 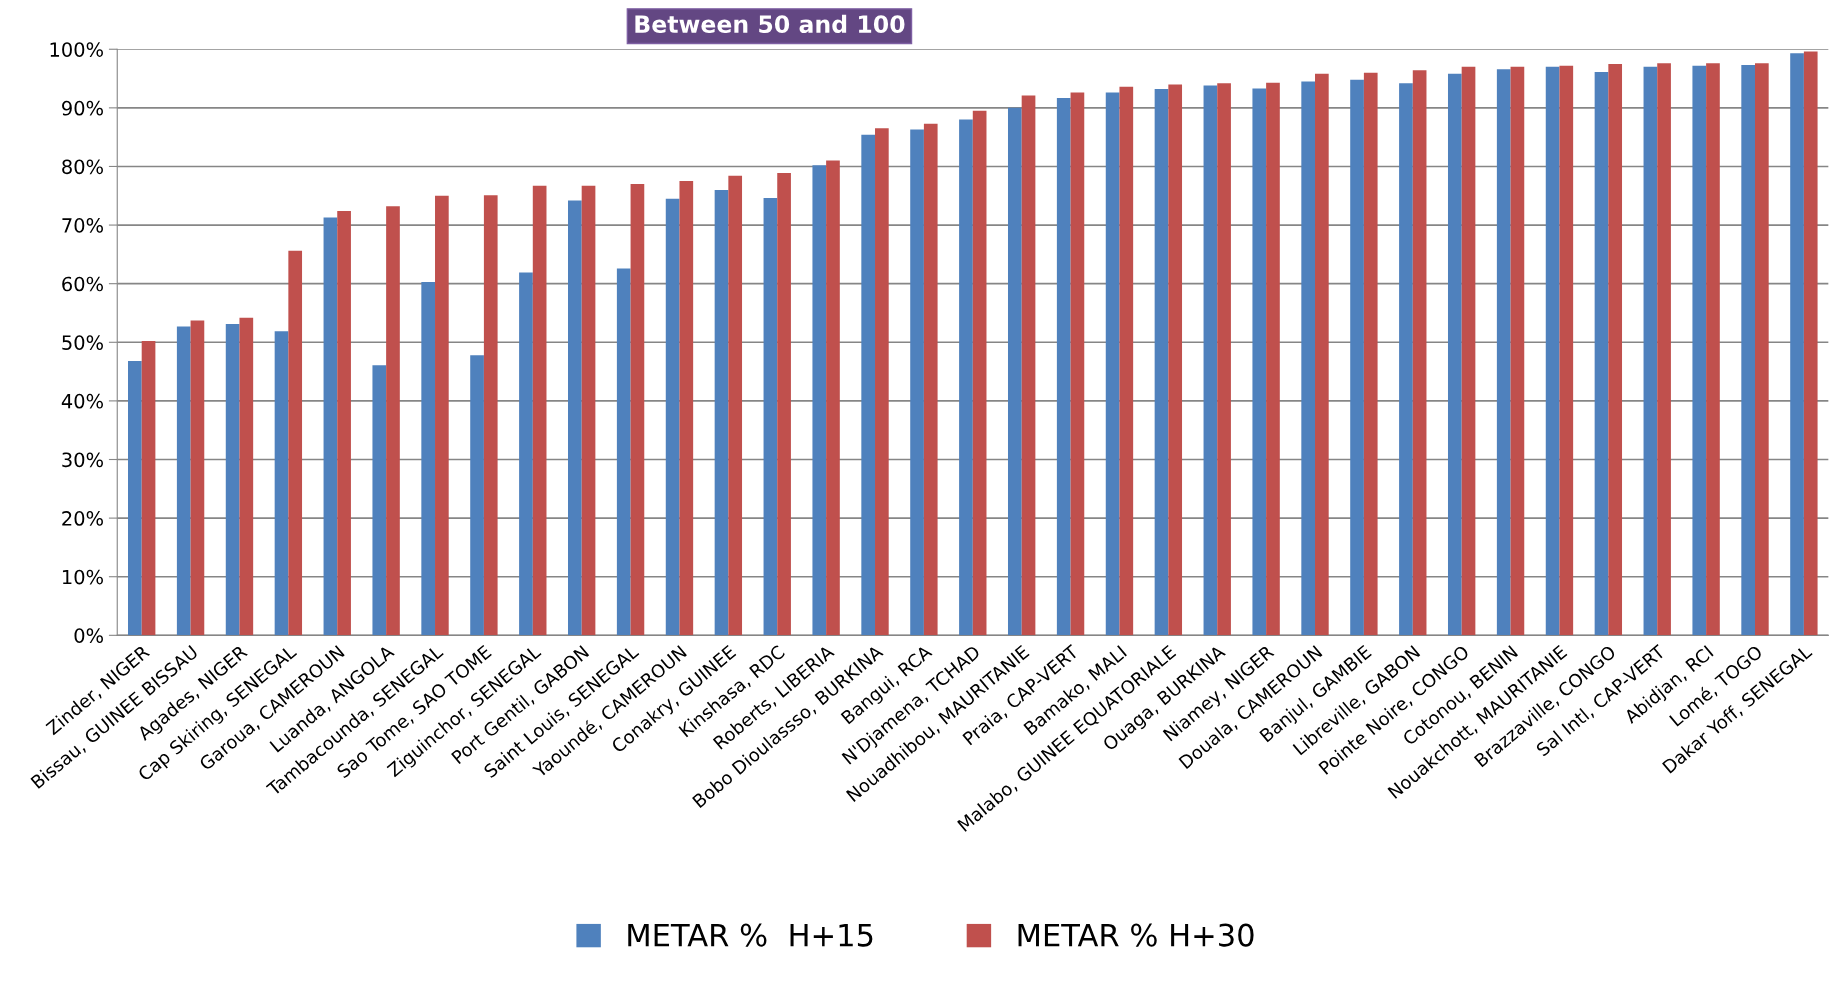 I want to click on y-tick-label: 100%, so click(x=76, y=49).